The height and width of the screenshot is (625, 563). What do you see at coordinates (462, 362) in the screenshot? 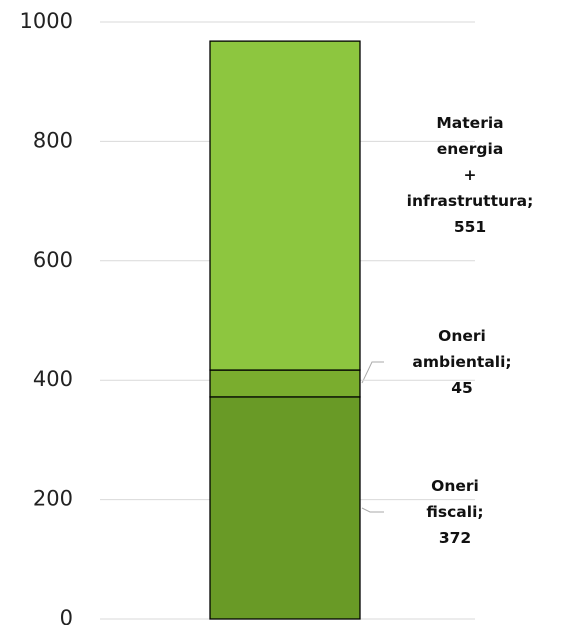
I see `data-label: Oneri ambientali; 45` at bounding box center [462, 362].